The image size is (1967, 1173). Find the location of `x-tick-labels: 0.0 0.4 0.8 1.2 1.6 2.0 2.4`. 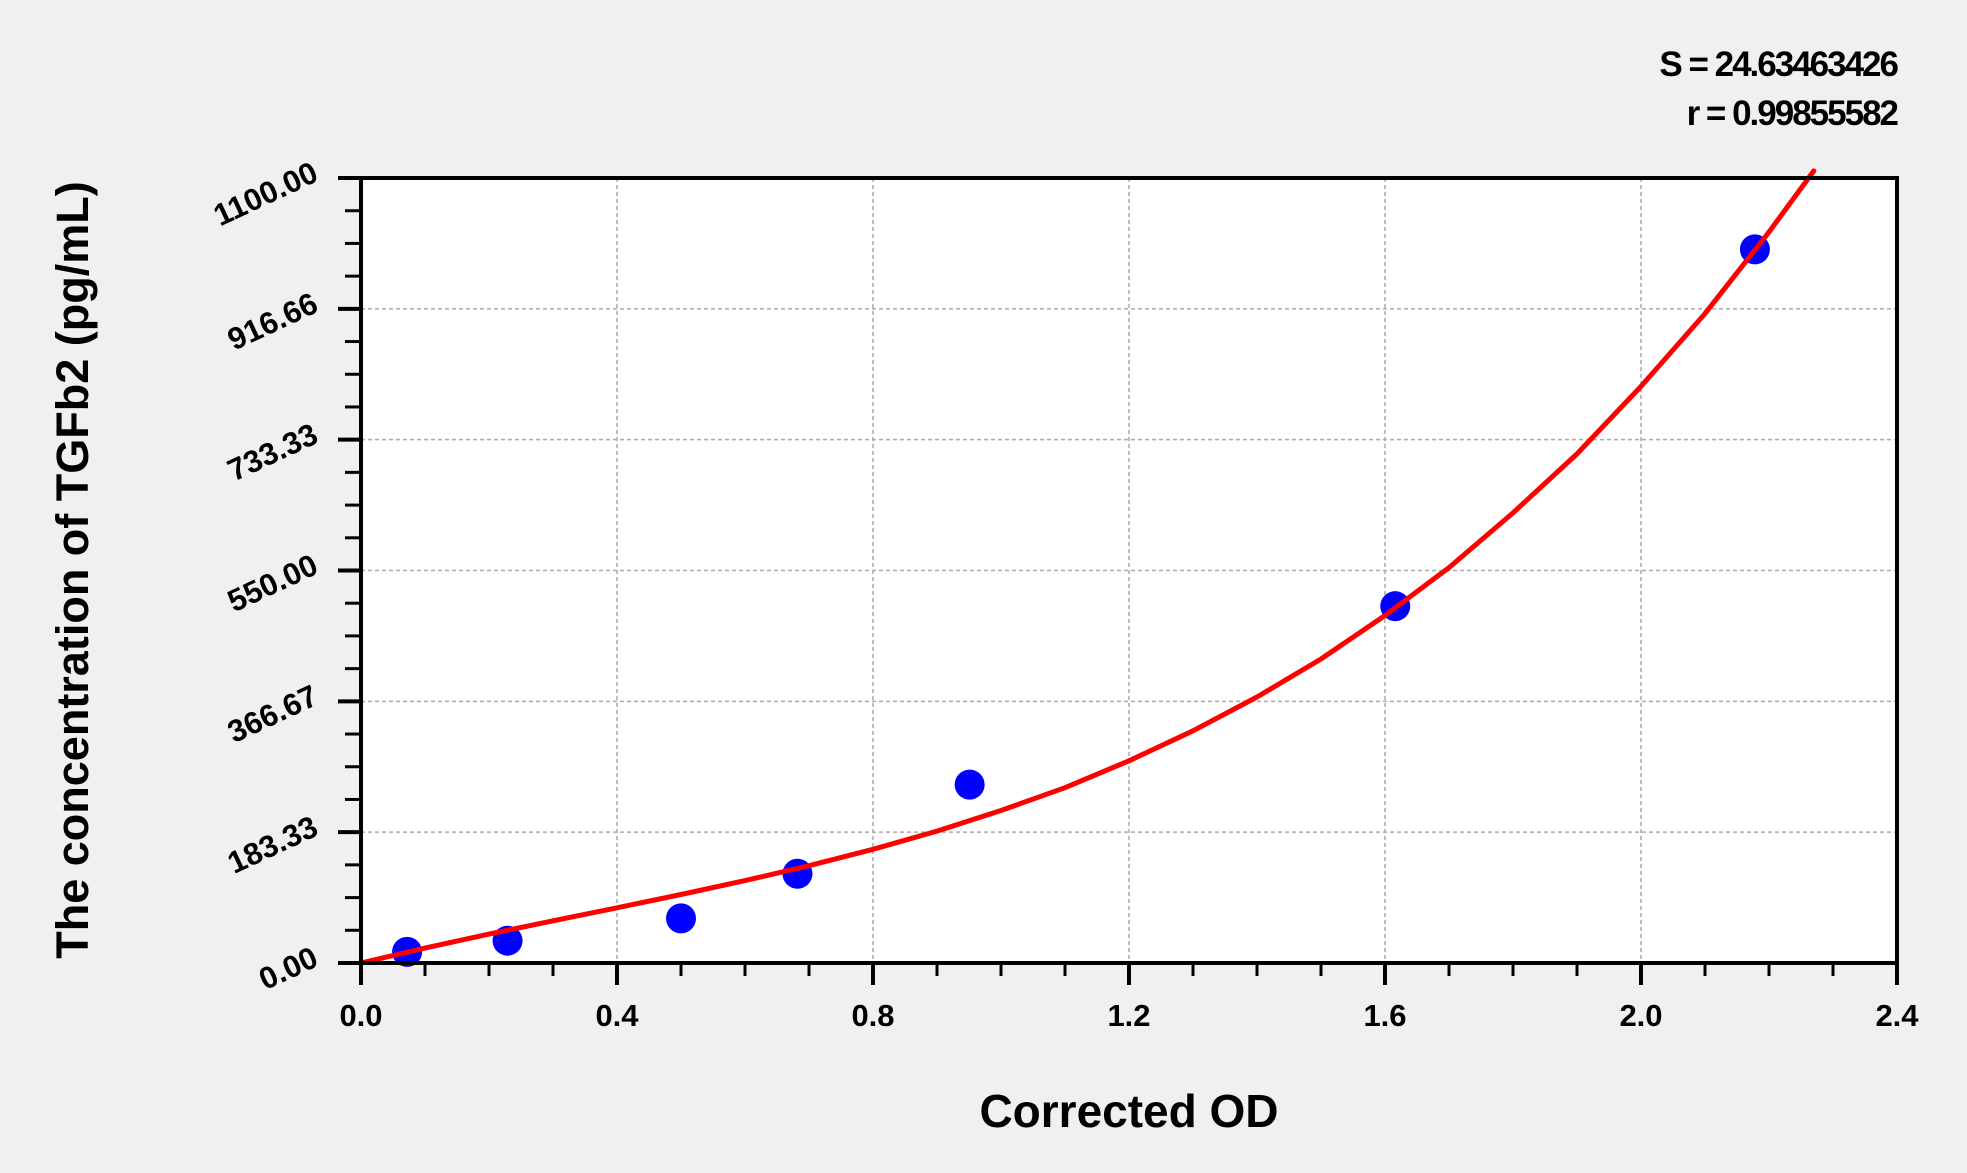

x-tick-labels: 0.0 0.4 0.8 1.2 1.6 2.0 2.4 is located at coordinates (1129, 1015).